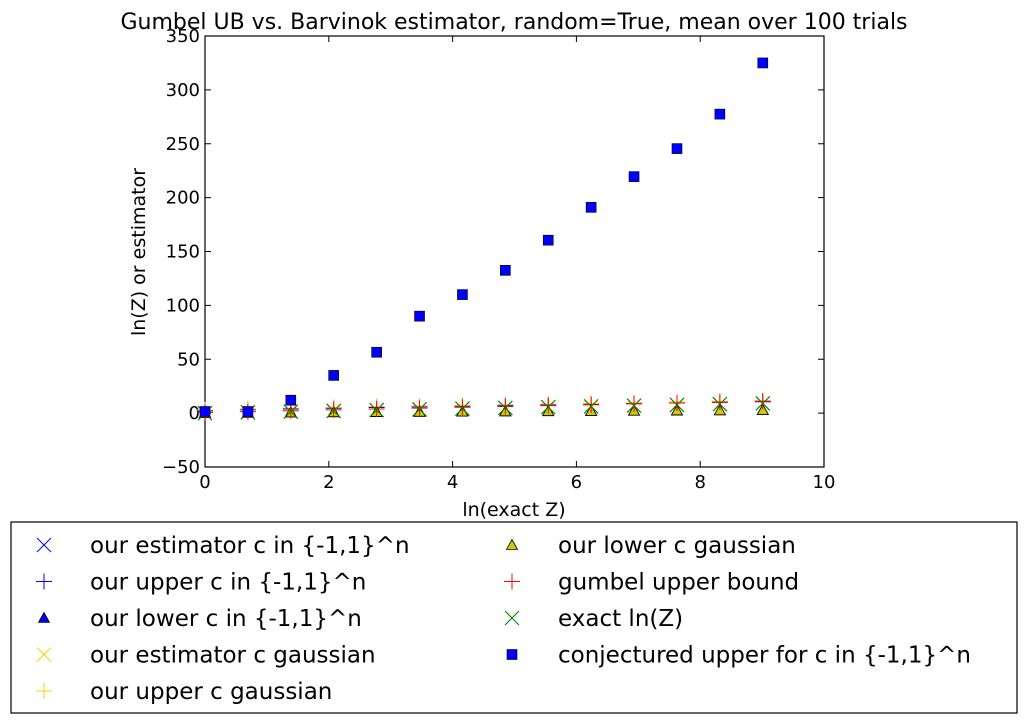  I want to click on y-tick-label: 200, so click(183, 198).